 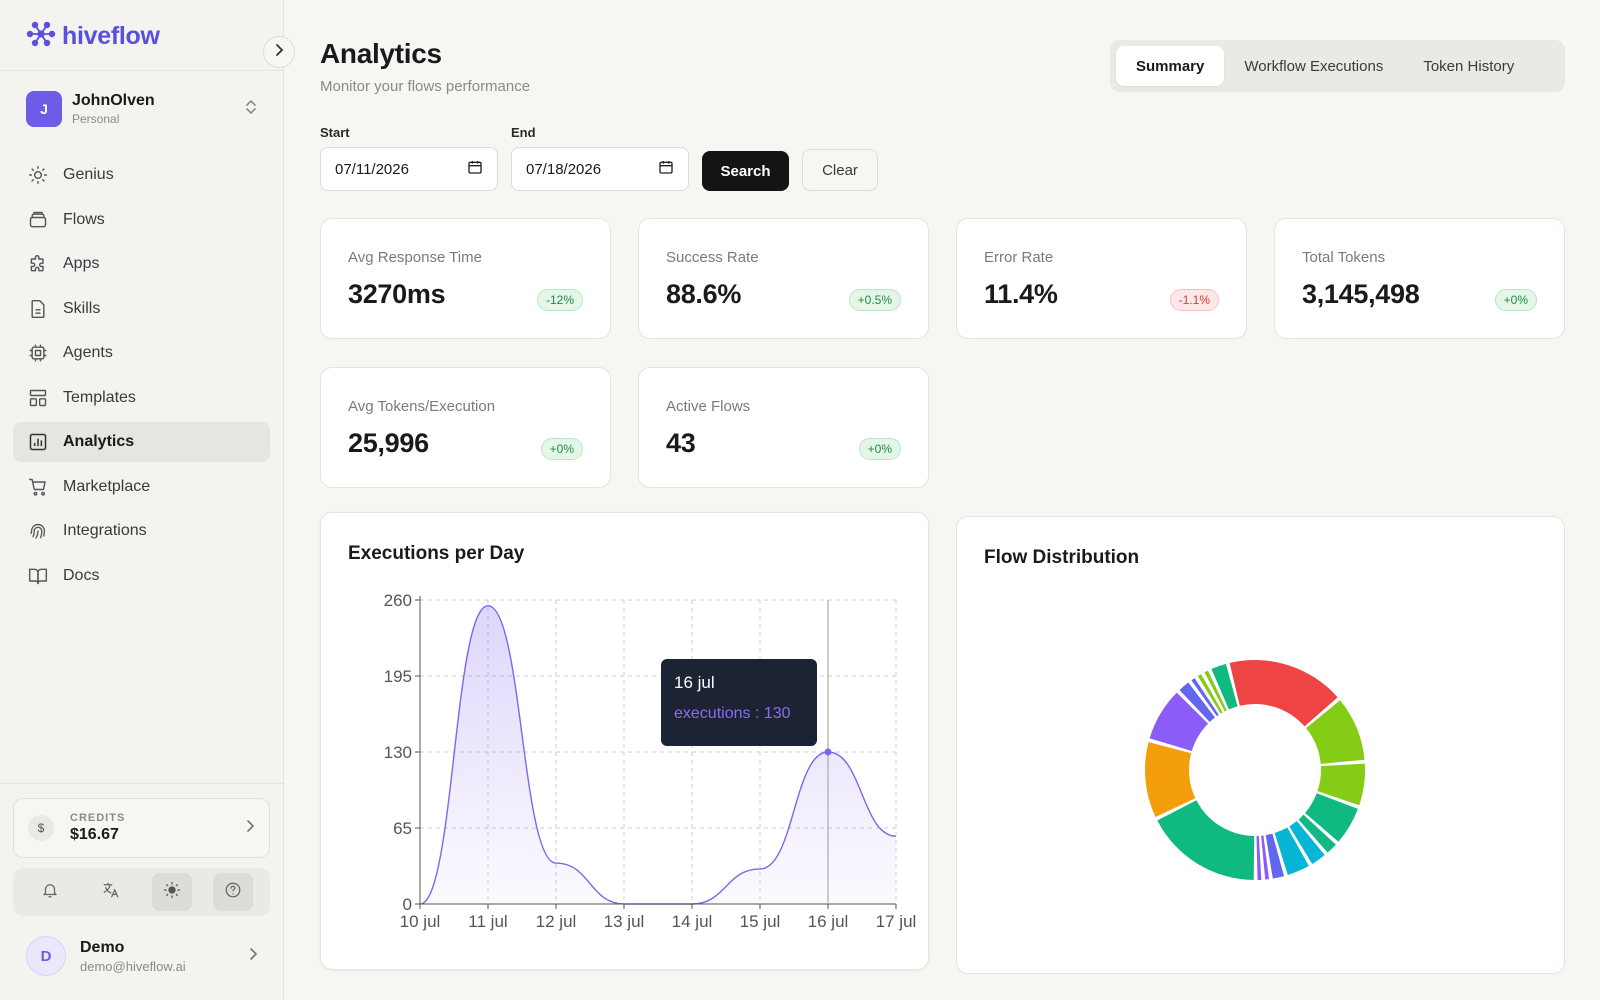 I want to click on collapse-sidebar-button, so click(x=279, y=52).